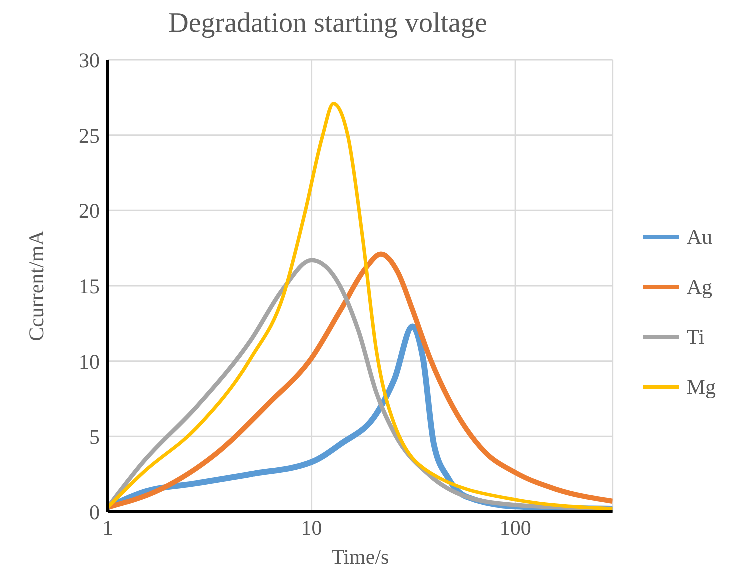 Image resolution: width=744 pixels, height=585 pixels. Describe the element at coordinates (695, 337) in the screenshot. I see `legend-label: Ti` at that location.